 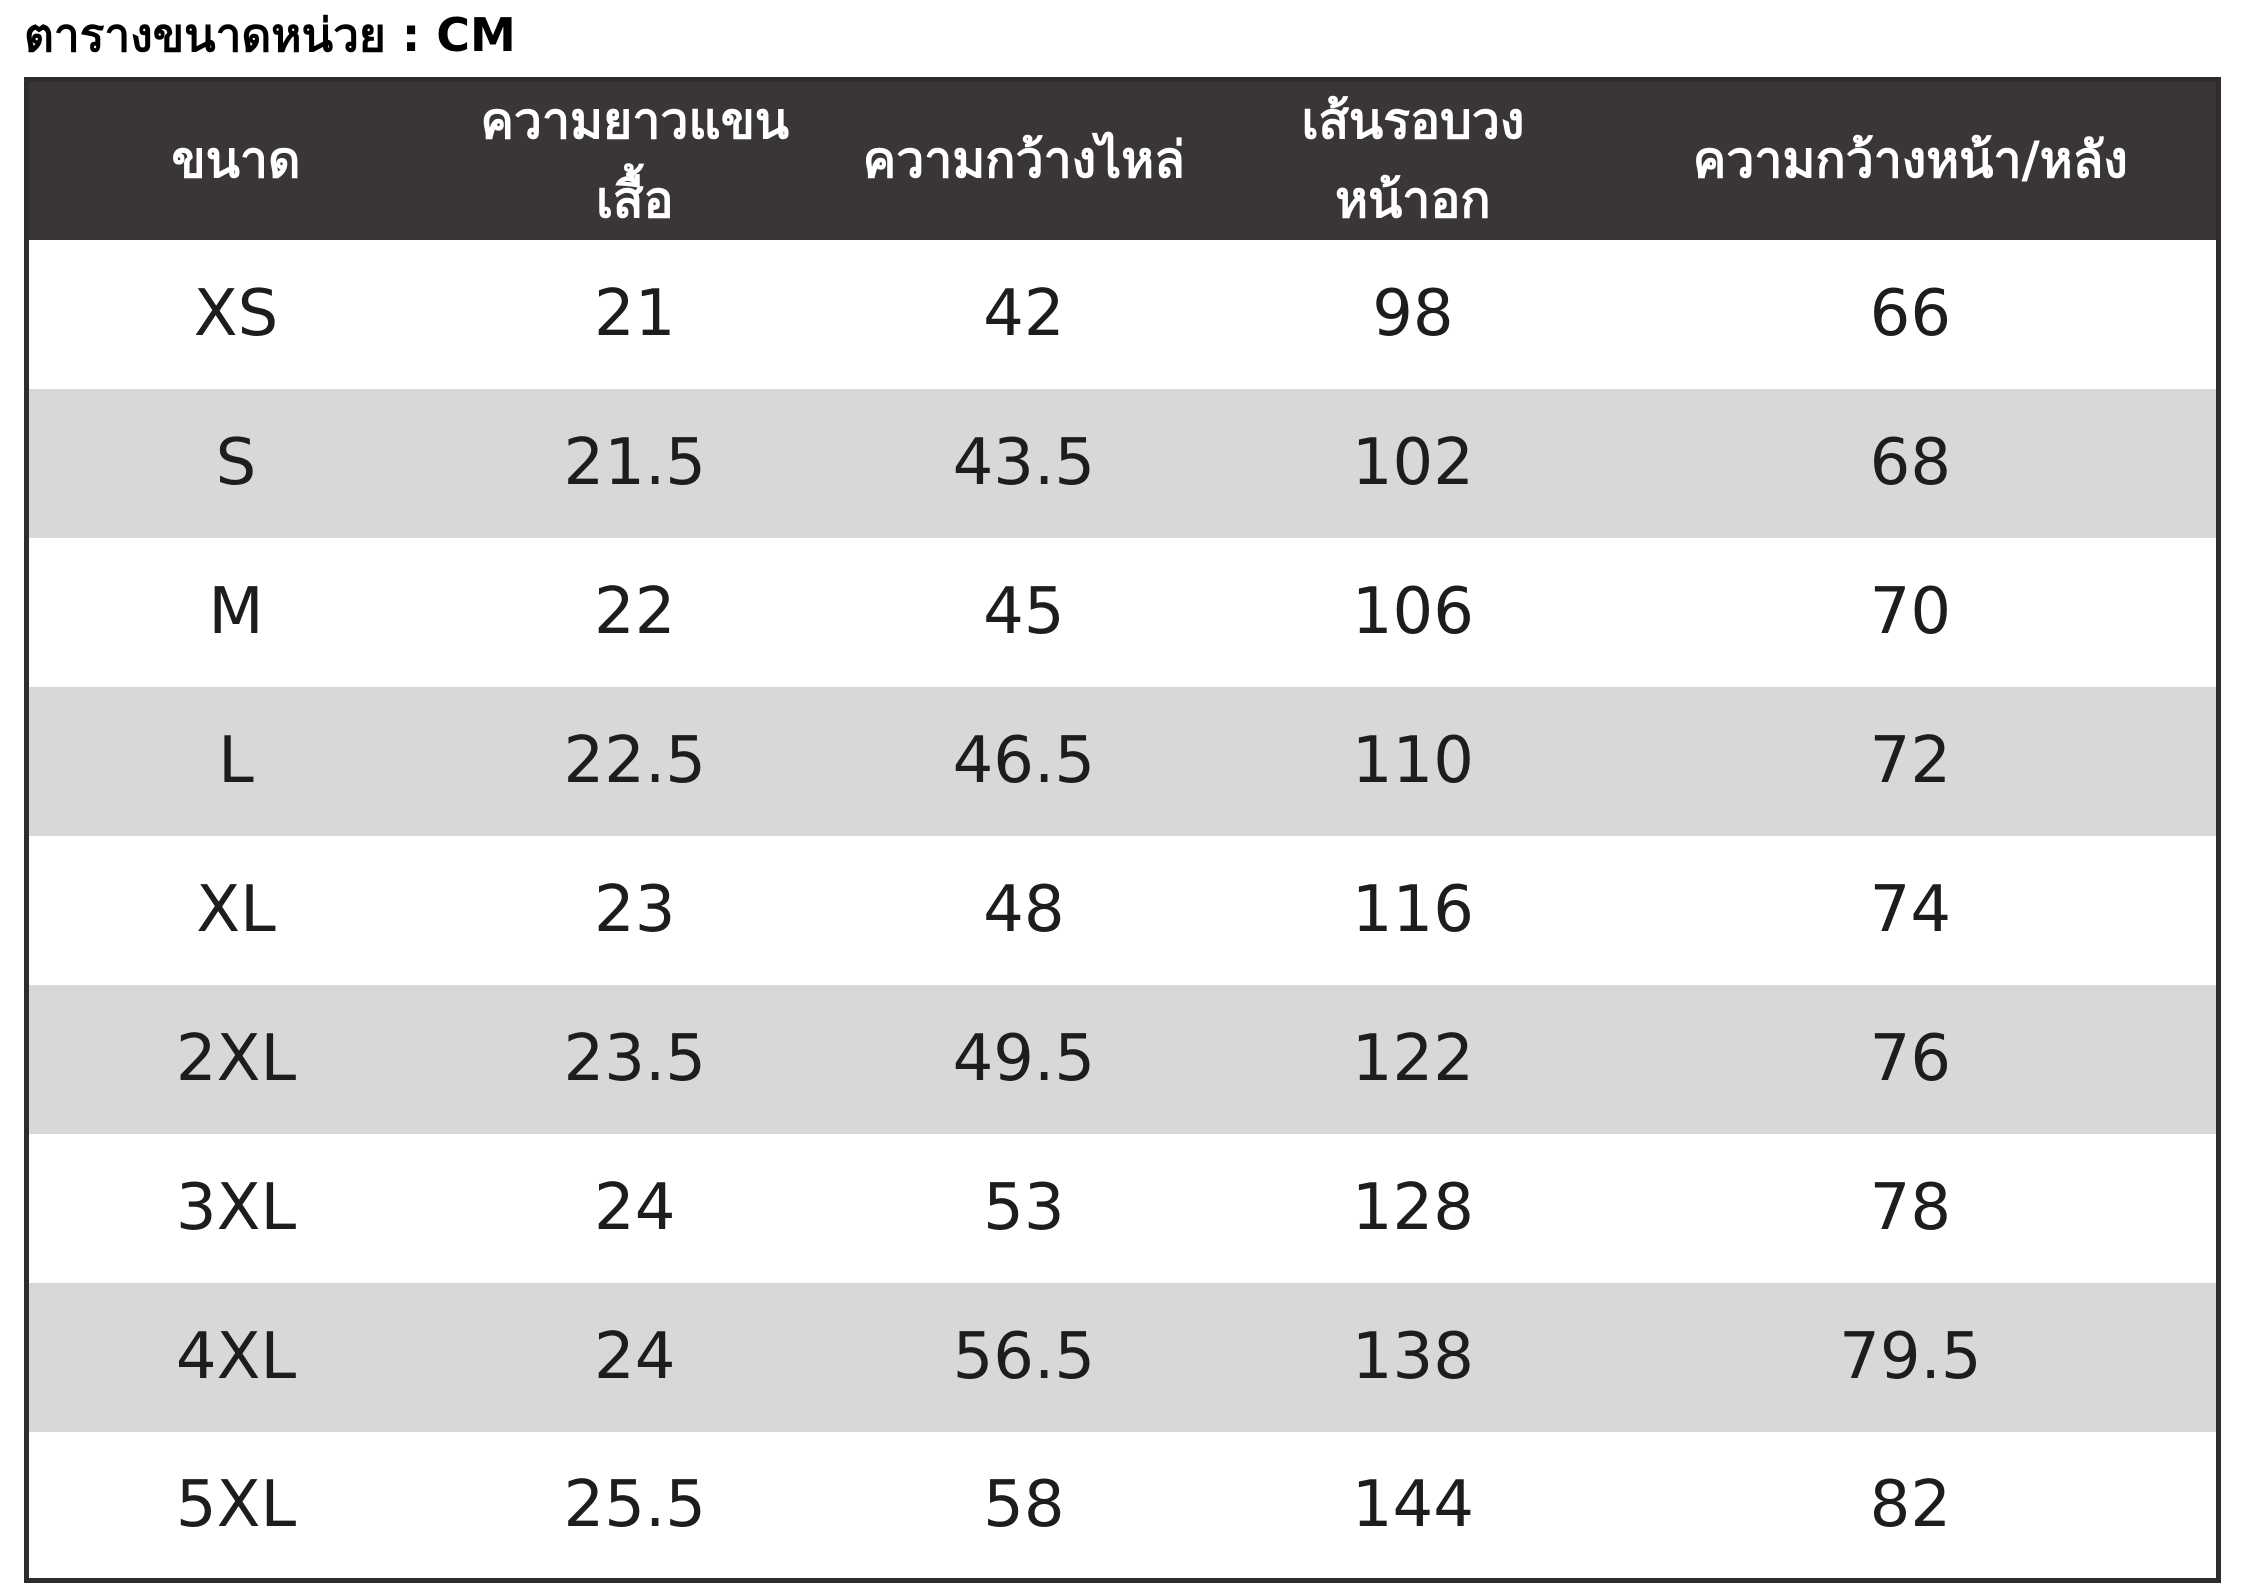 I want to click on front-back-width-value: 78, so click(x=1911, y=1208).